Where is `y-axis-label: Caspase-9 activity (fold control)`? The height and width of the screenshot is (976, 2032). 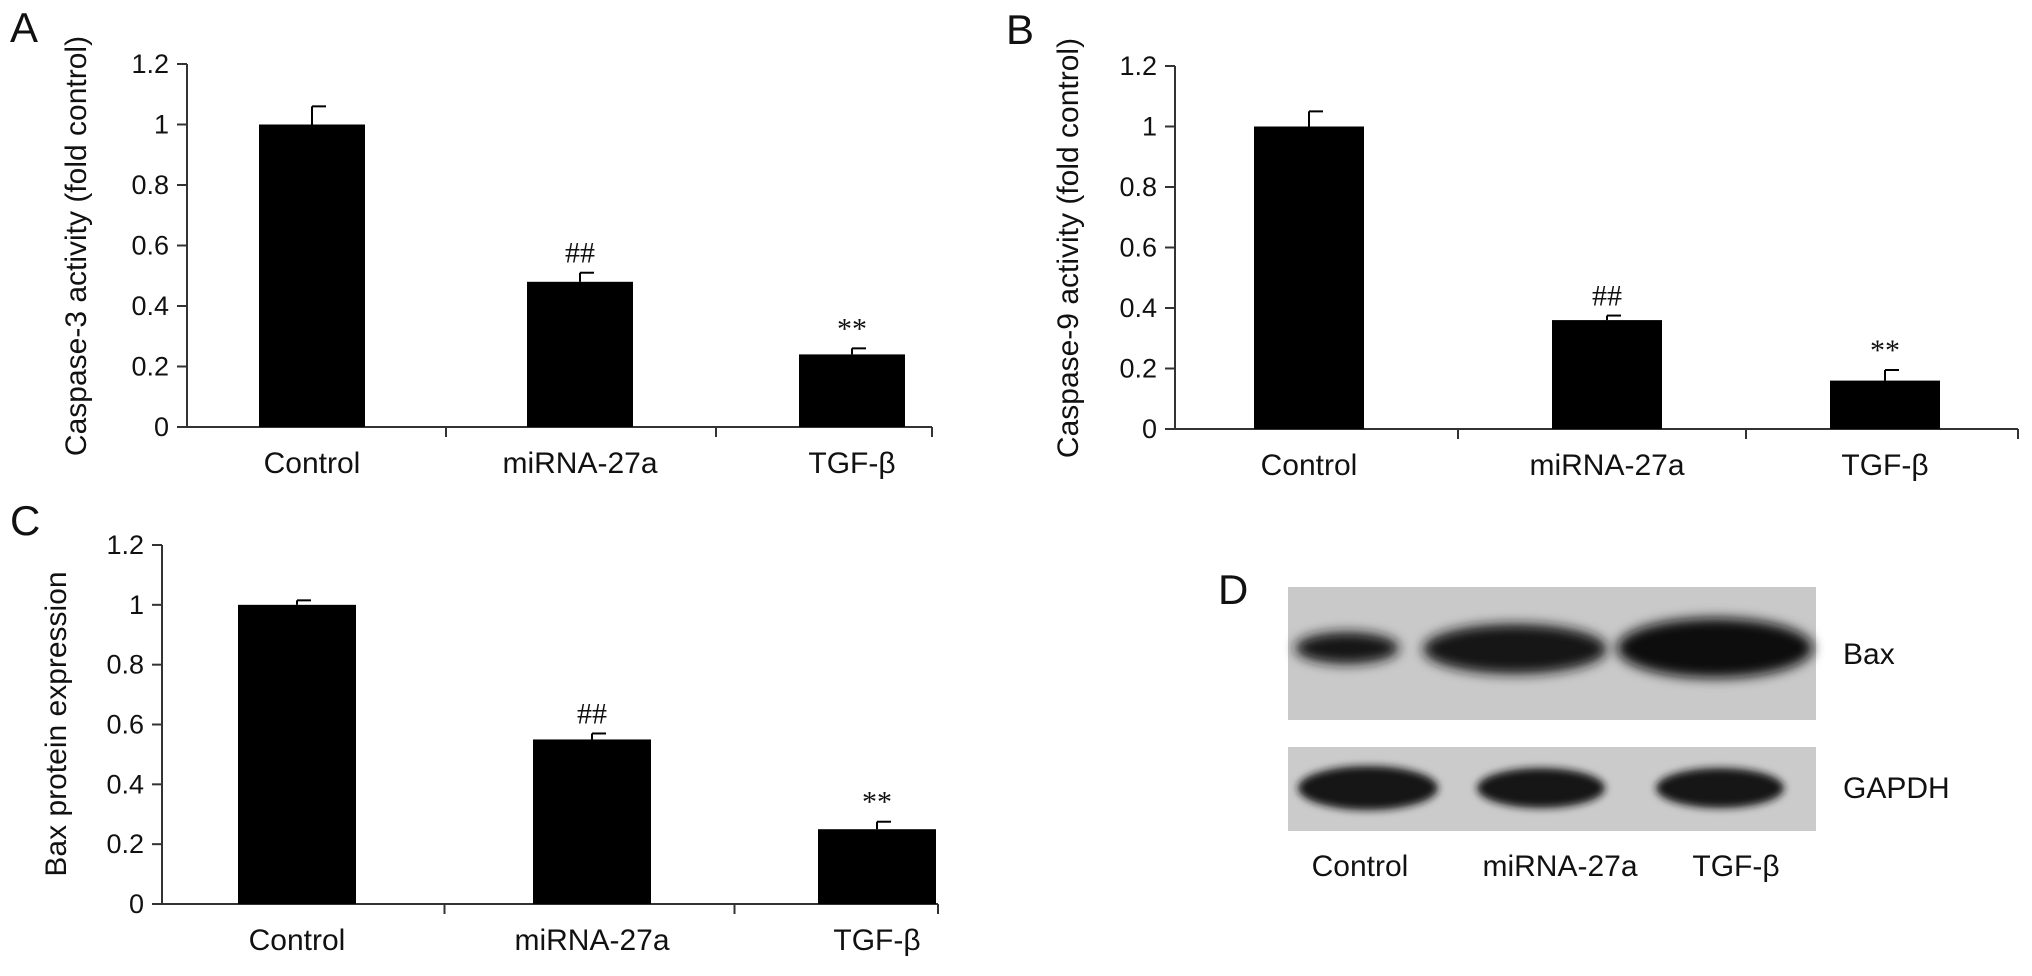 y-axis-label: Caspase-9 activity (fold control) is located at coordinates (1068, 248).